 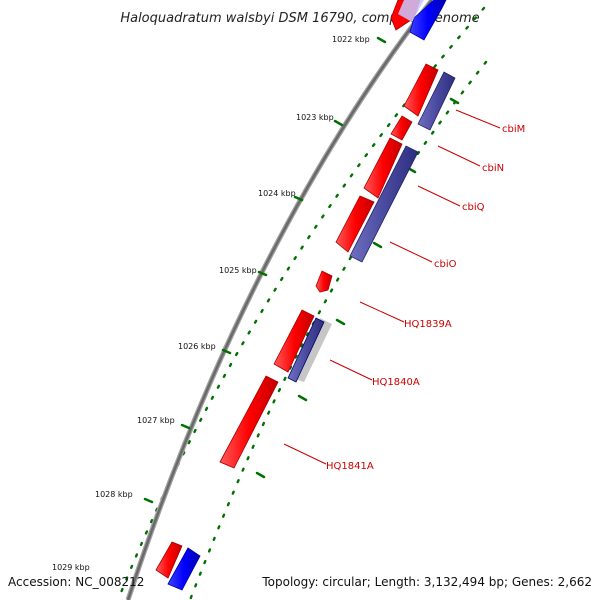 I want to click on cds-cbiM, so click(x=421, y=90).